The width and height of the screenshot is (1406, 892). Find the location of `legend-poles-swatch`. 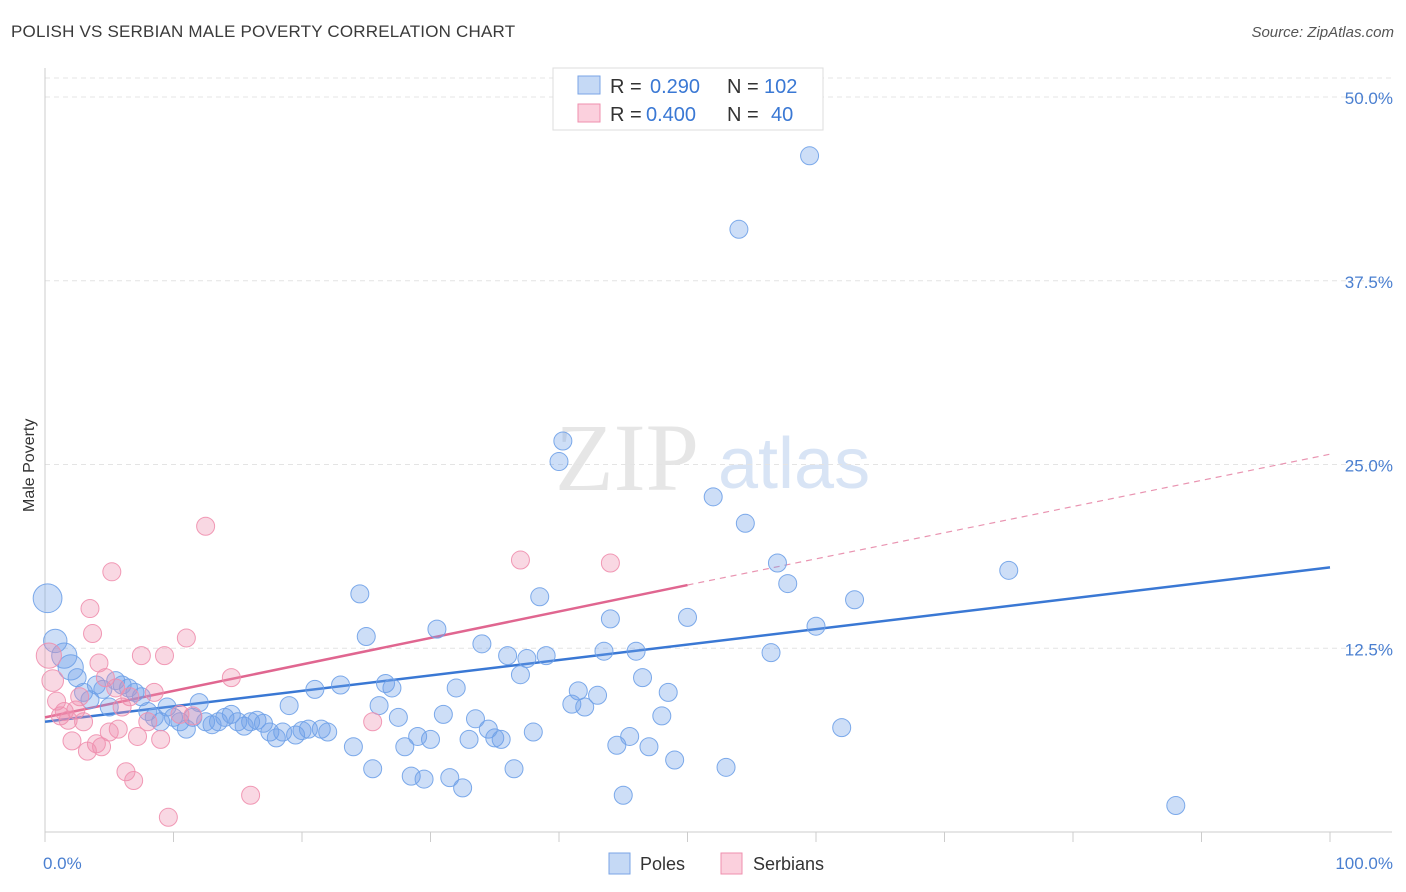

legend-poles-swatch is located at coordinates (589, 85).